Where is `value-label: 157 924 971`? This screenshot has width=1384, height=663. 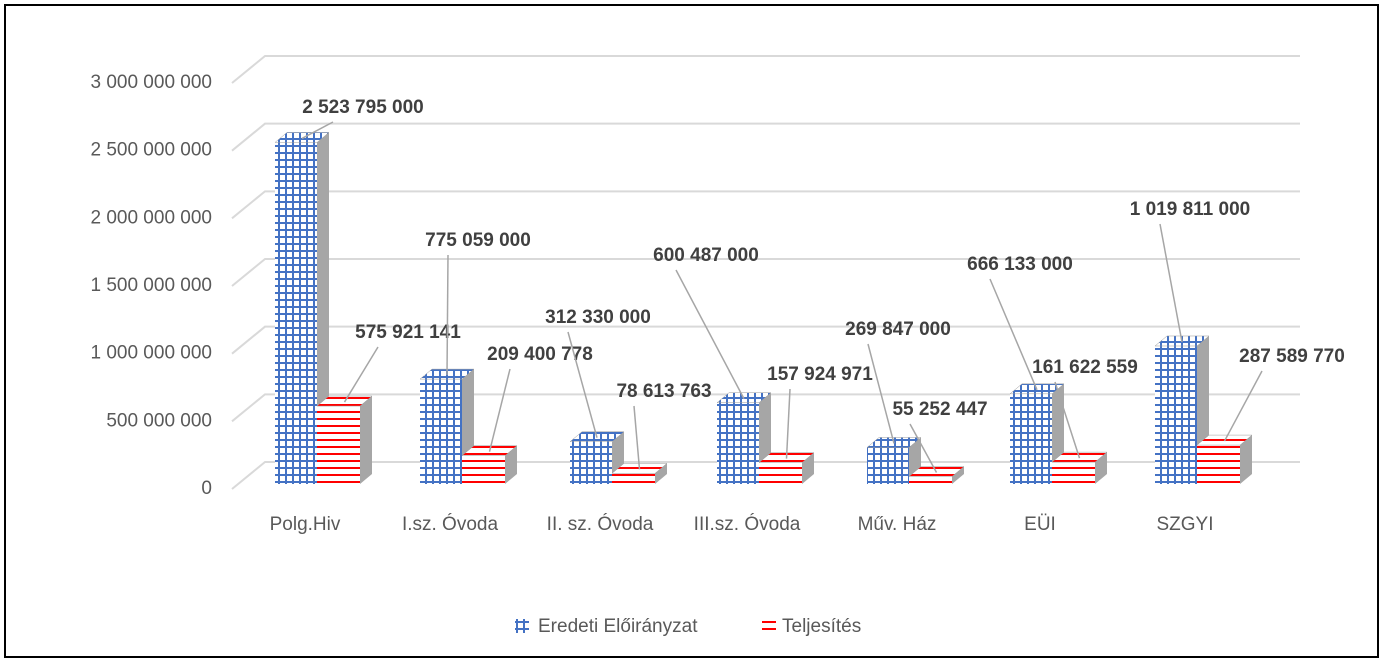 value-label: 157 924 971 is located at coordinates (820, 374).